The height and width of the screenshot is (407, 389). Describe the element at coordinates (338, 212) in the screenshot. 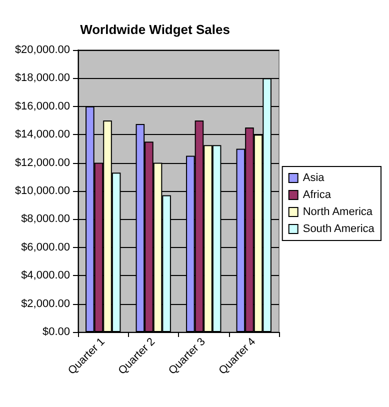

I see `legend-label: North America` at that location.